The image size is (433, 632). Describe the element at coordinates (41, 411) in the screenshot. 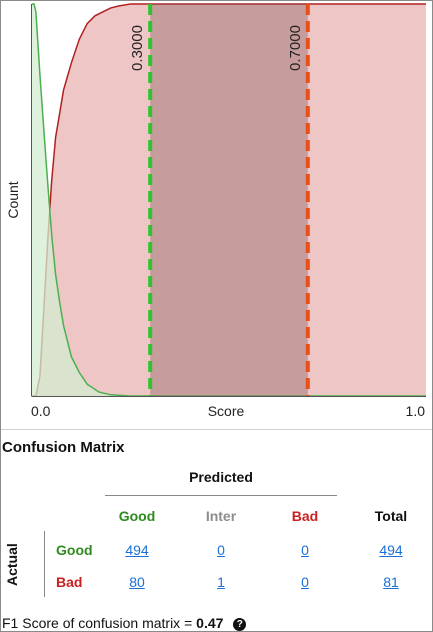

I see `x-tick-label-min: 0.0` at that location.